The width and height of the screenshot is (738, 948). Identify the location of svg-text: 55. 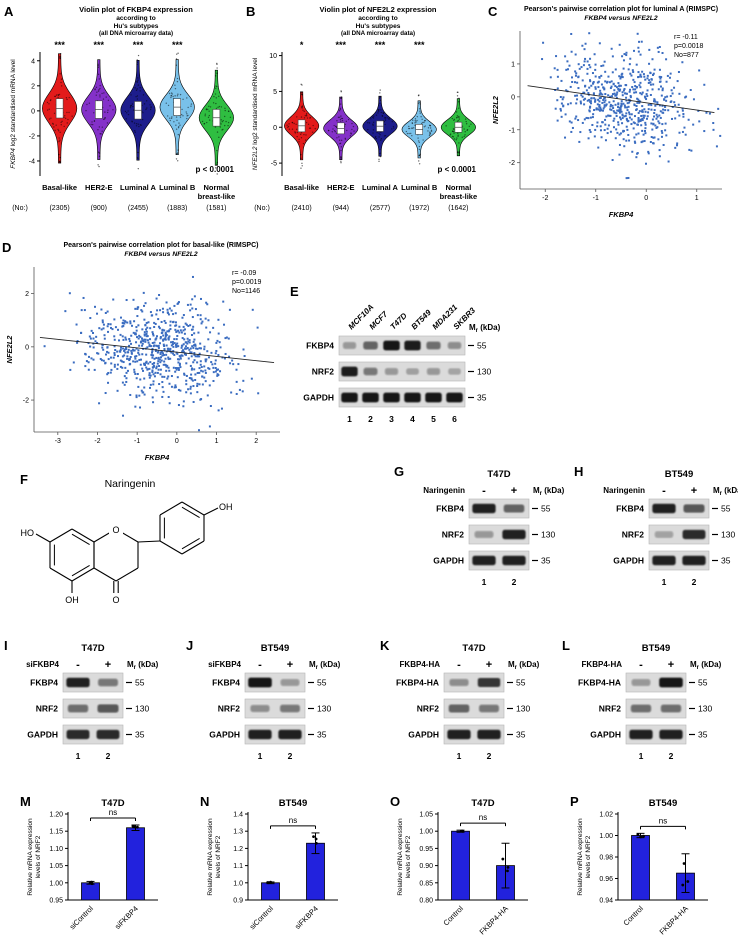
(322, 683).